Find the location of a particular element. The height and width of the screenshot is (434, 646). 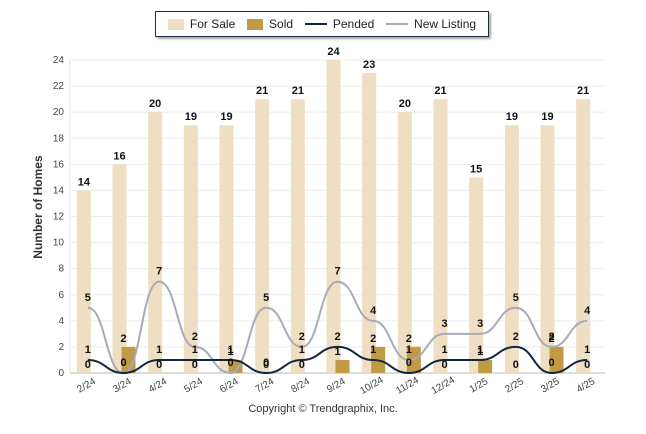

label-pended-11-24: 0 is located at coordinates (409, 363).